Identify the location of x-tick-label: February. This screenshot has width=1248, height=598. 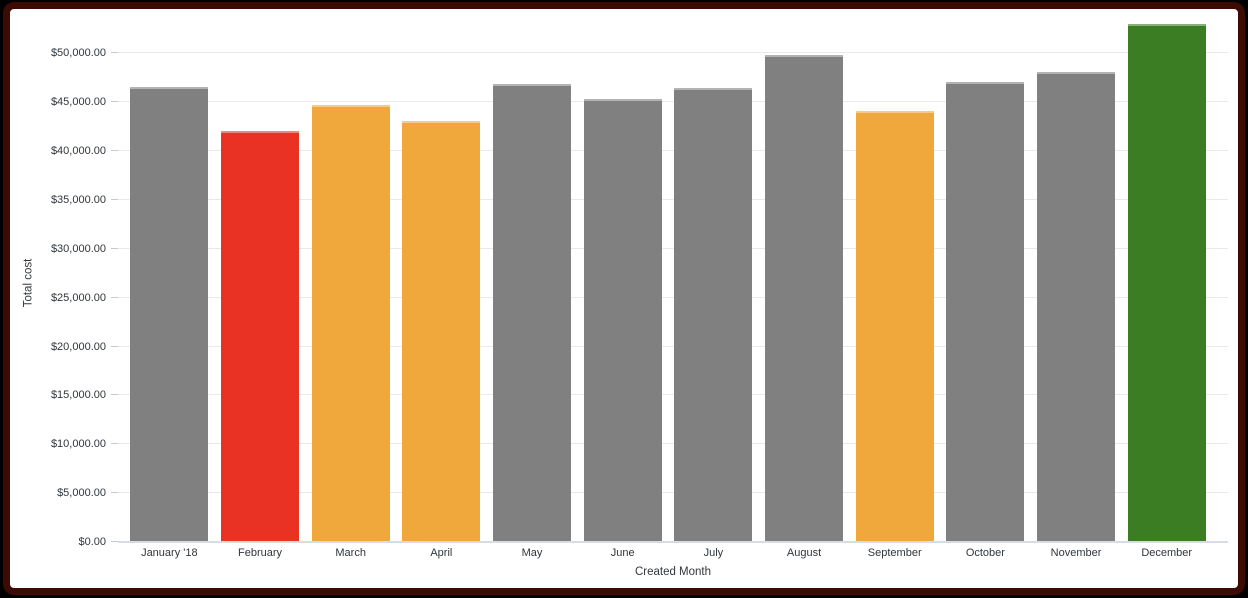
(260, 553).